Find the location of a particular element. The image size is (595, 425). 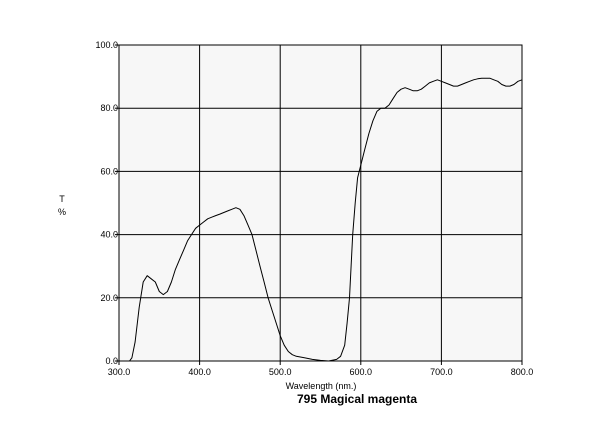

x-tick-label: 300.0 is located at coordinates (119, 372).